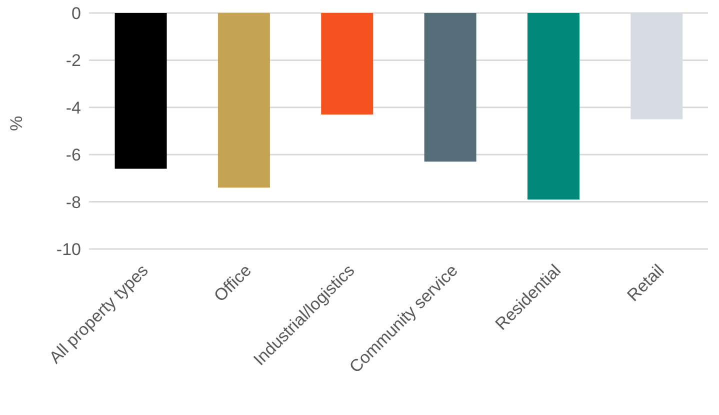  Describe the element at coordinates (73, 202) in the screenshot. I see `y-tick-label: -8` at that location.